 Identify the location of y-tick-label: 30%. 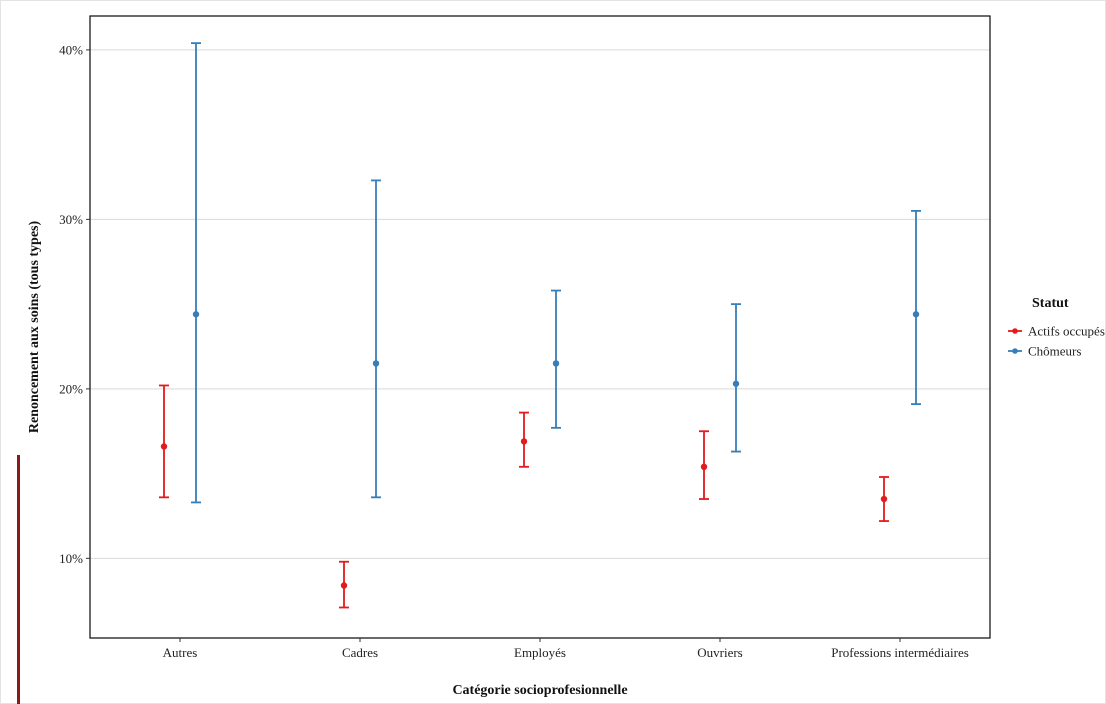
(71, 219).